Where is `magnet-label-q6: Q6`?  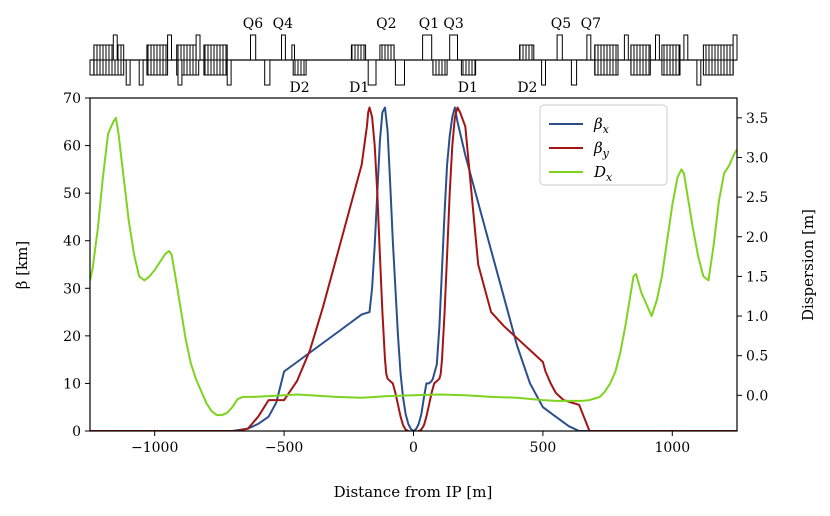
magnet-label-q6: Q6 is located at coordinates (253, 24).